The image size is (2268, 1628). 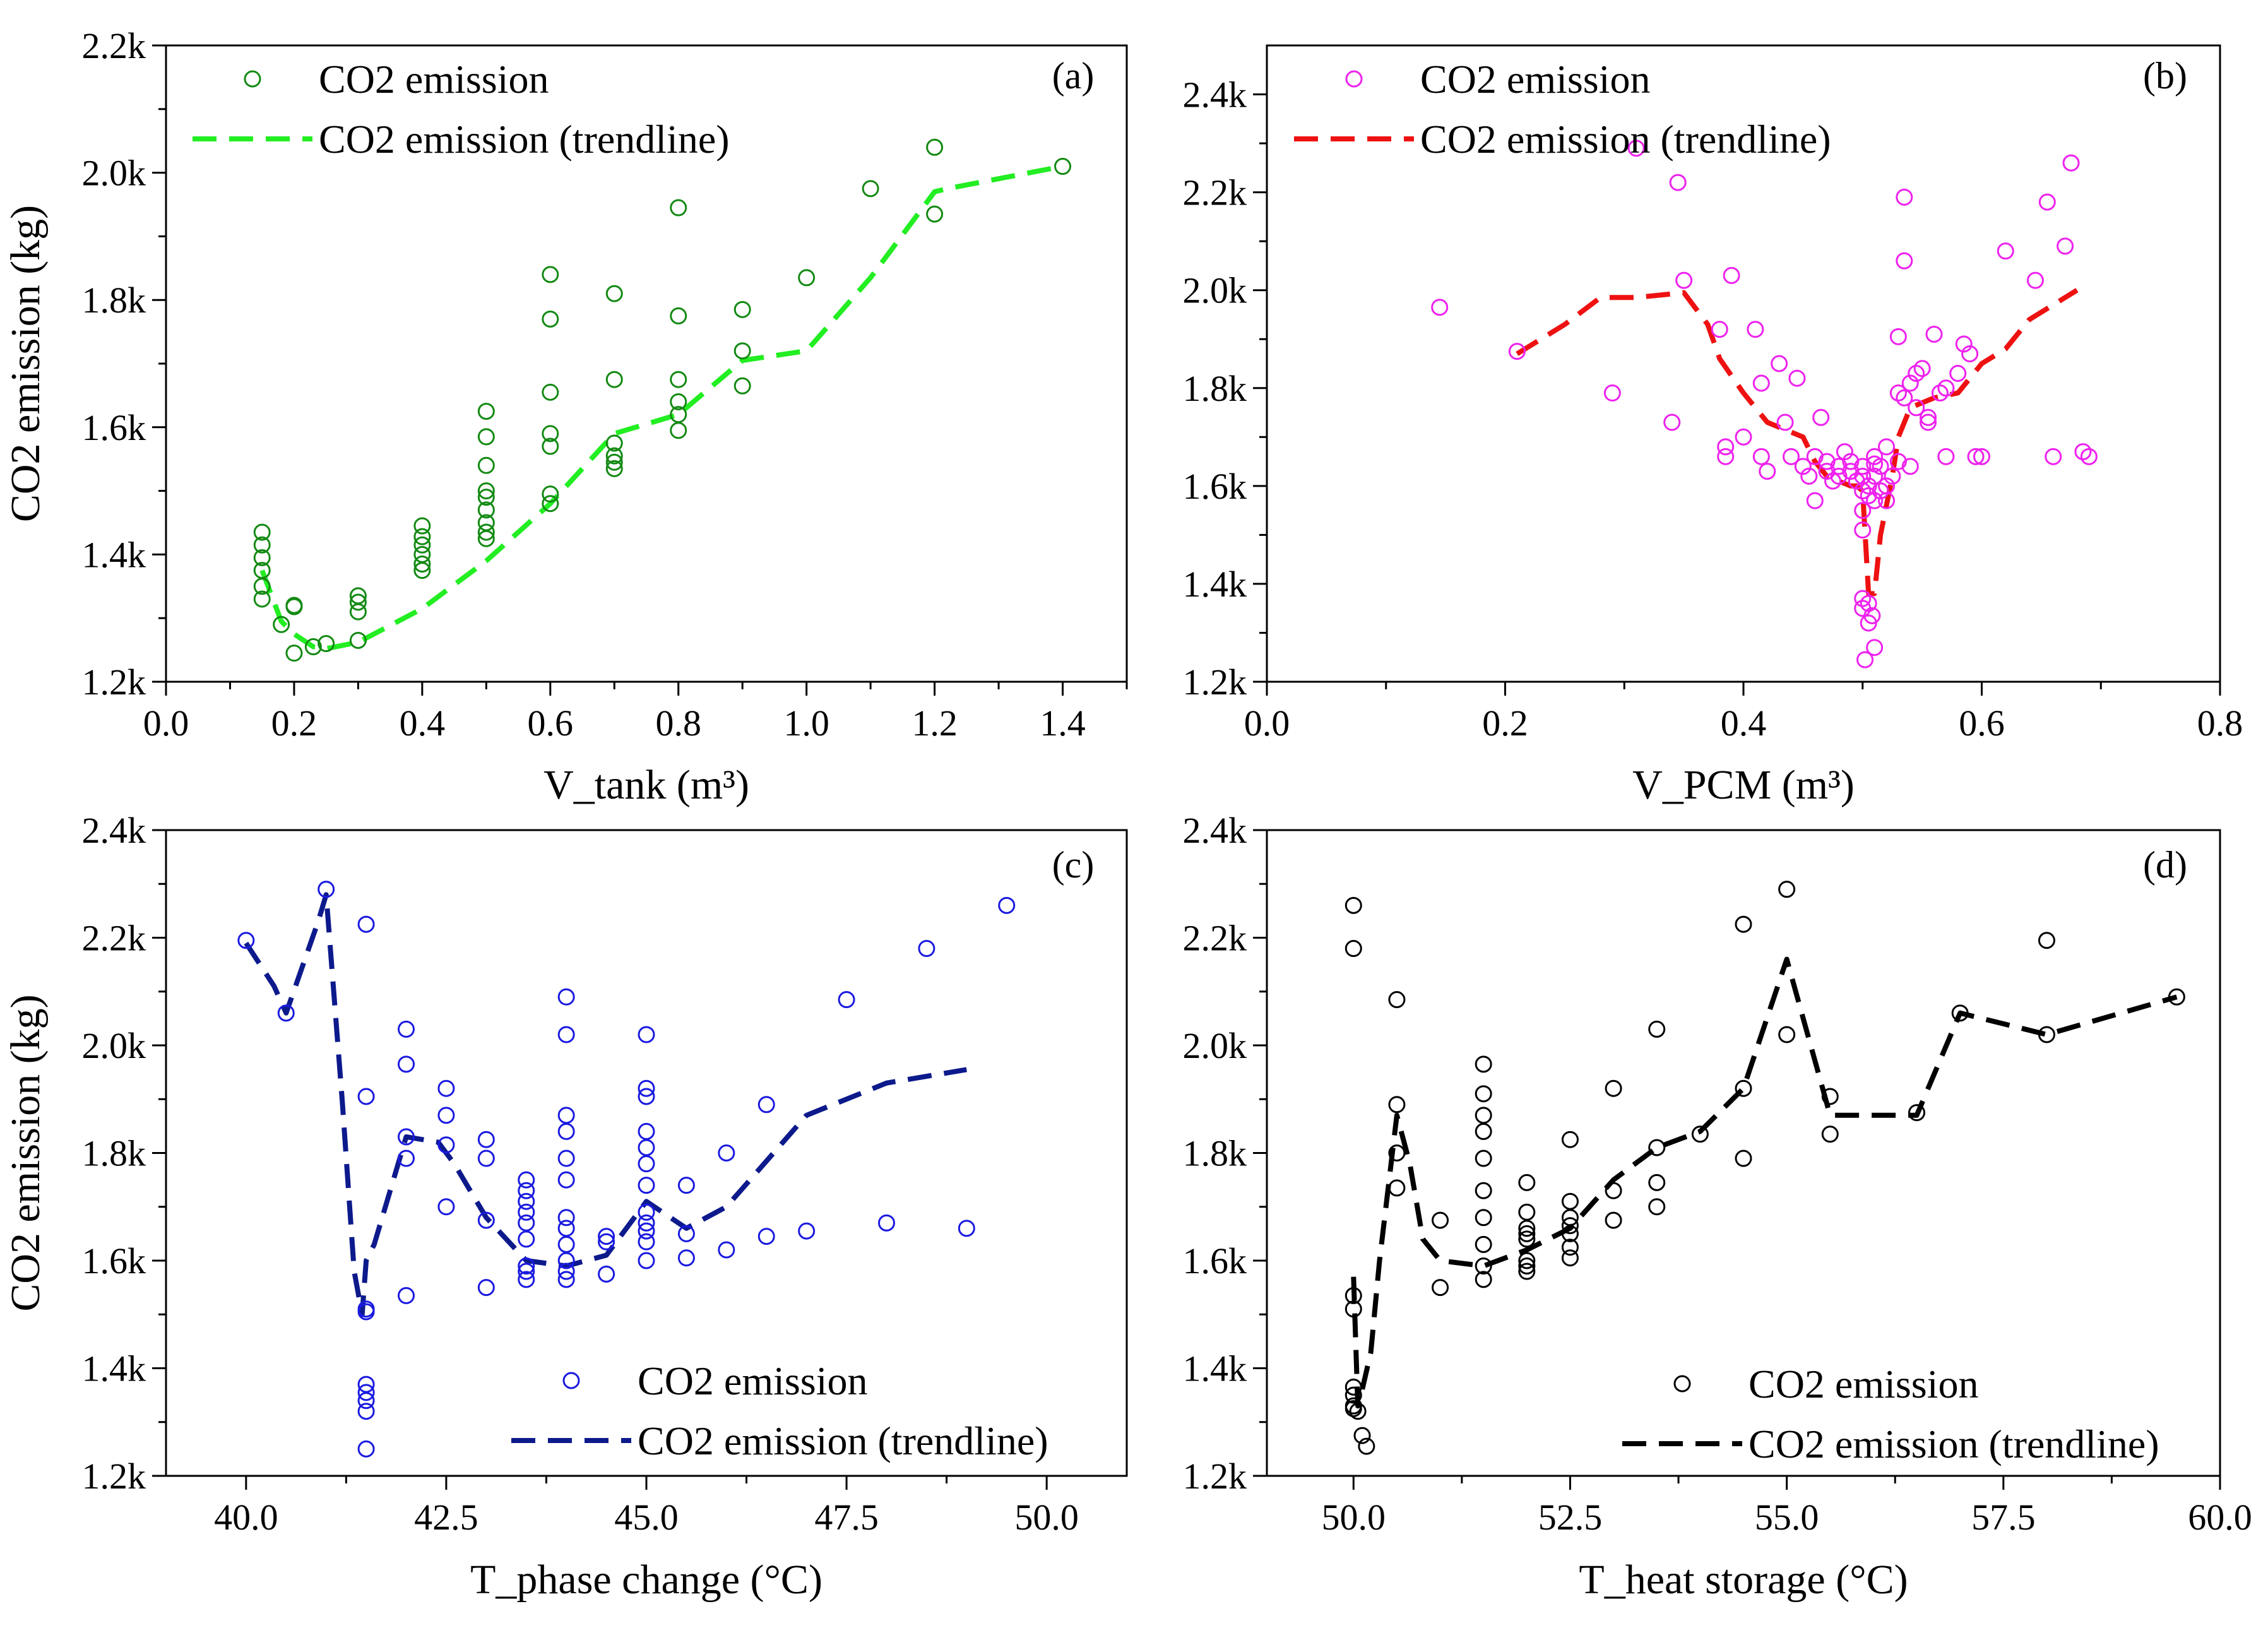 What do you see at coordinates (114, 173) in the screenshot?
I see `y-tick-label: 2.0k` at bounding box center [114, 173].